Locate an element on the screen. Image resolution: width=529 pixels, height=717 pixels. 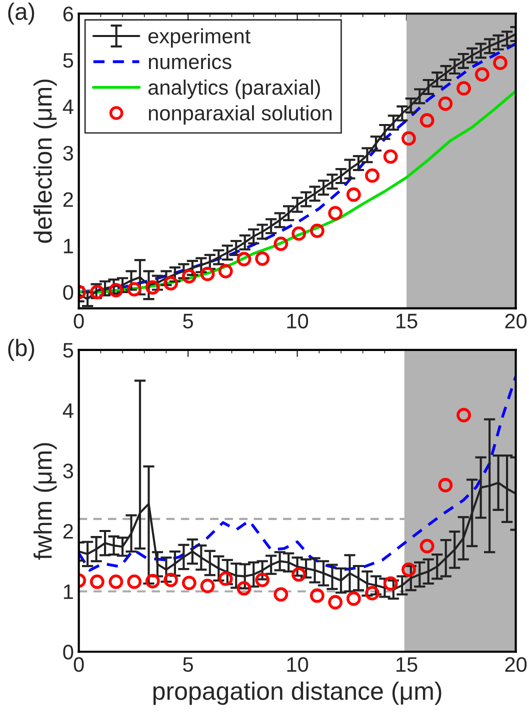
text: (b) is located at coordinates (21, 349).